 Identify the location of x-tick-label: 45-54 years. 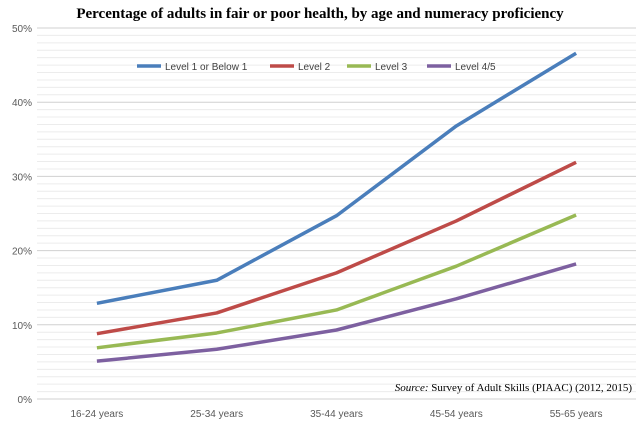
(456, 414).